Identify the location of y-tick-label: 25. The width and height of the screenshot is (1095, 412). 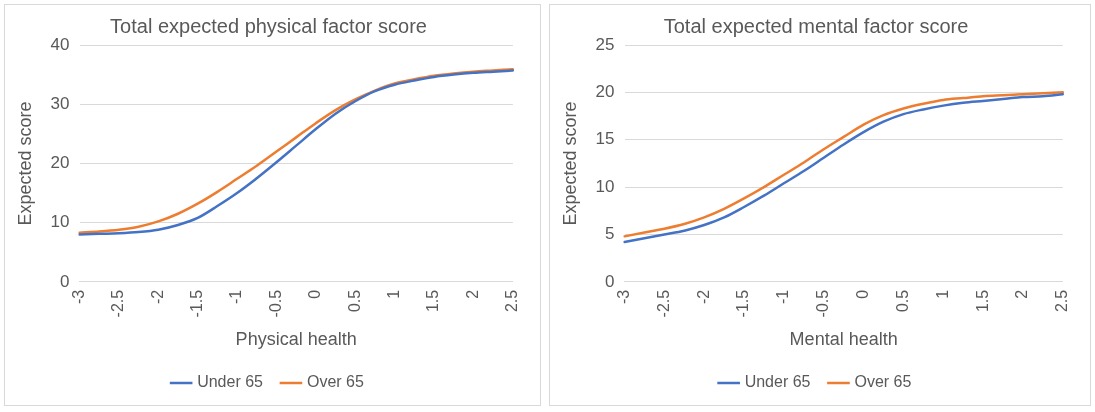
(605, 44).